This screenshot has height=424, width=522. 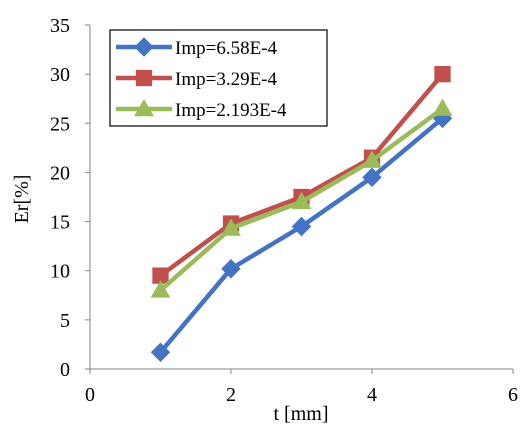 What do you see at coordinates (60, 223) in the screenshot?
I see `y-tick-label: 15` at bounding box center [60, 223].